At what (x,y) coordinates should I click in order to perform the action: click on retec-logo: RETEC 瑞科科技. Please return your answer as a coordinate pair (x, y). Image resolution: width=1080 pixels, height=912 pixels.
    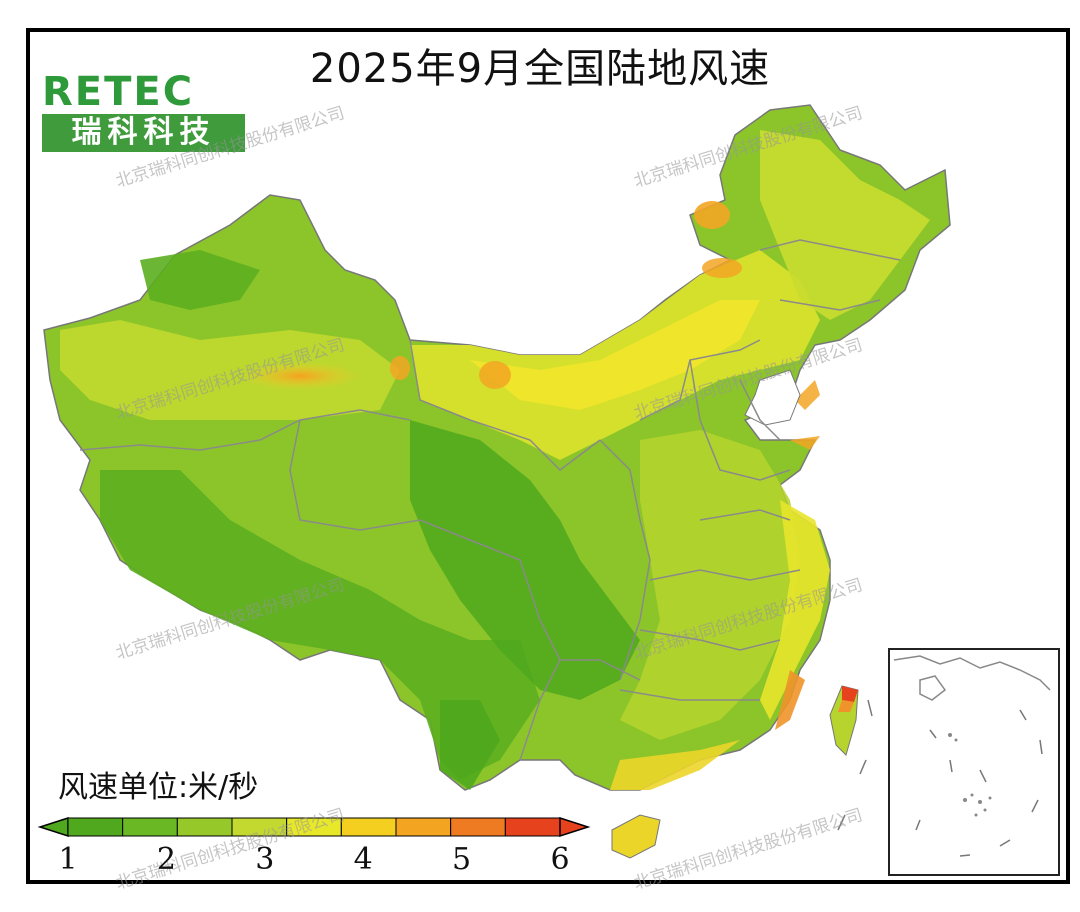
    Looking at the image, I should click on (144, 113).